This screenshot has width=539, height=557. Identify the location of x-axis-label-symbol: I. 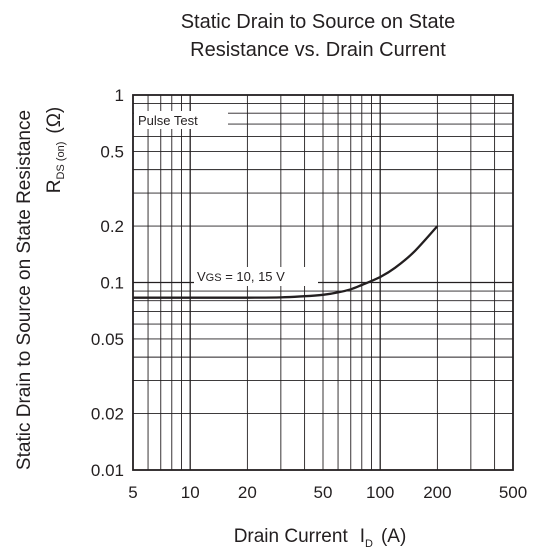
(362, 536).